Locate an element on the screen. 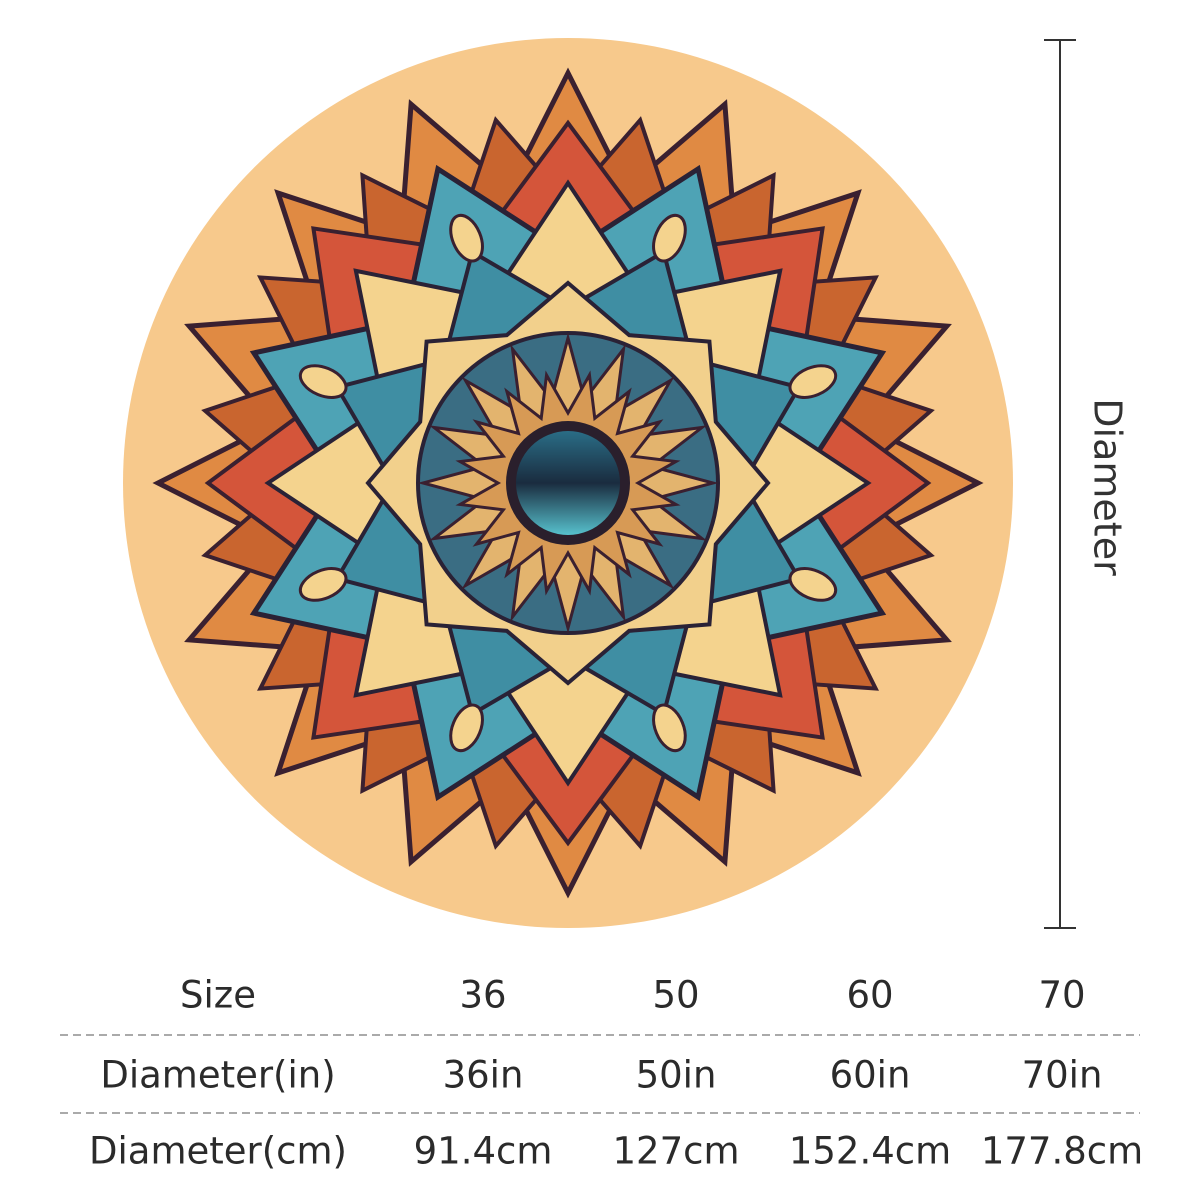 The image size is (1200, 1200). table-cell: 152.4cm is located at coordinates (870, 1151).